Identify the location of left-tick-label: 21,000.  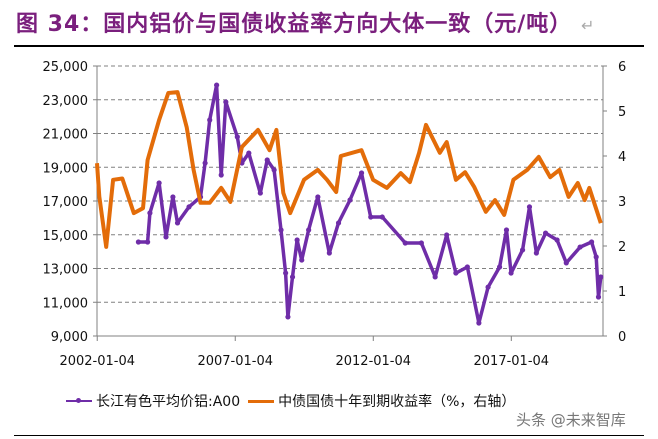
(66, 135).